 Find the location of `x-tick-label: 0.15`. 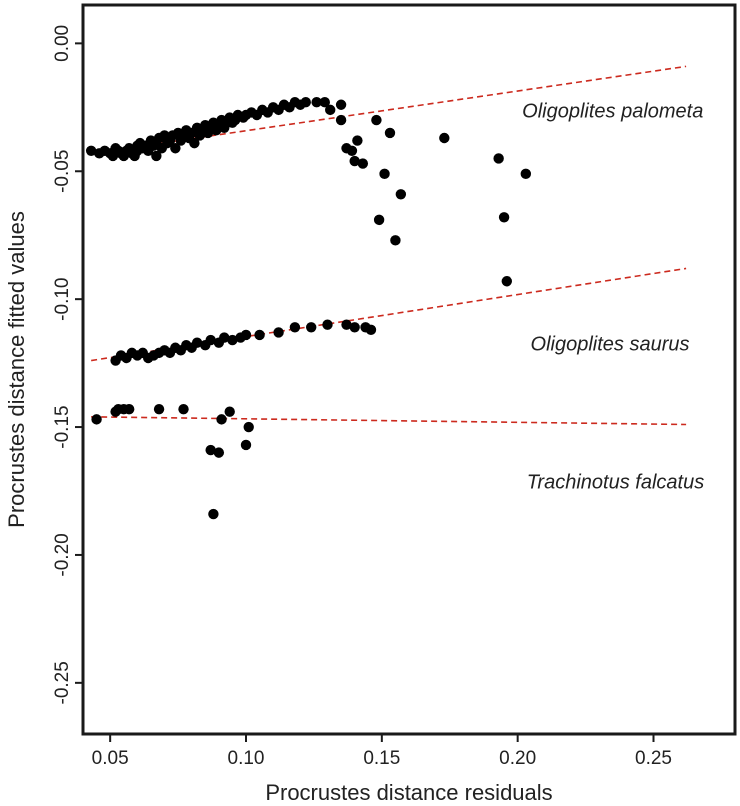

x-tick-label: 0.15 is located at coordinates (381, 758).